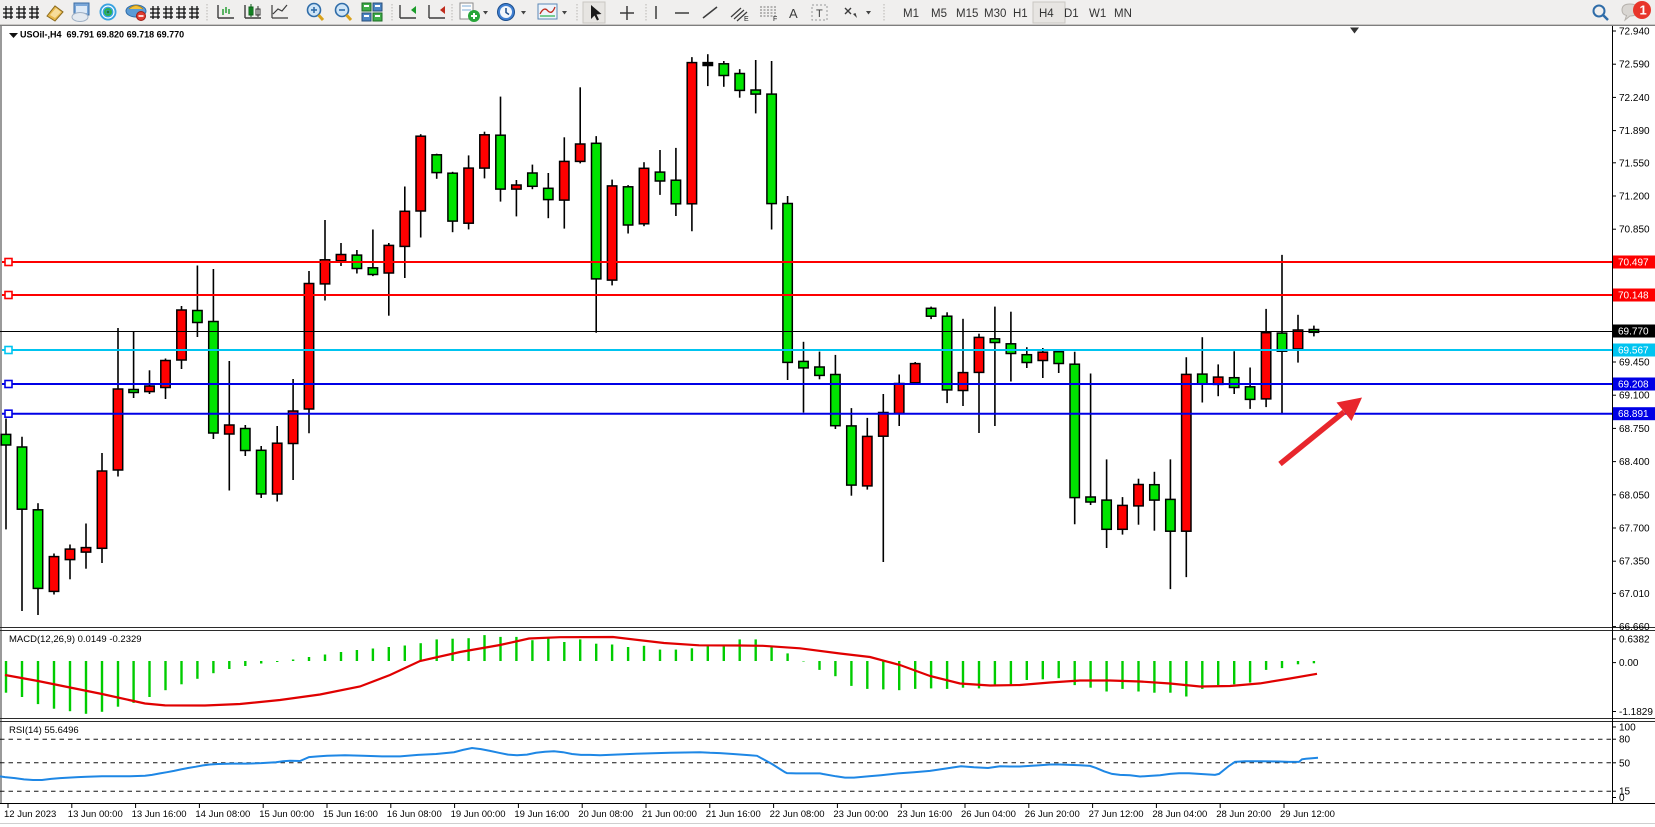 The width and height of the screenshot is (1655, 827). Describe the element at coordinates (222, 814) in the screenshot. I see `svg-text: 14 Jun 08:00` at that location.